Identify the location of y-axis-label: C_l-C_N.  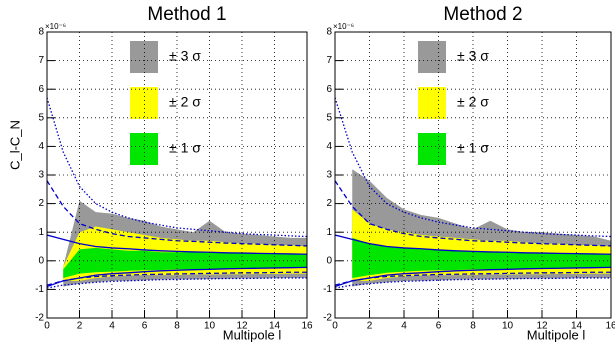
(14, 145).